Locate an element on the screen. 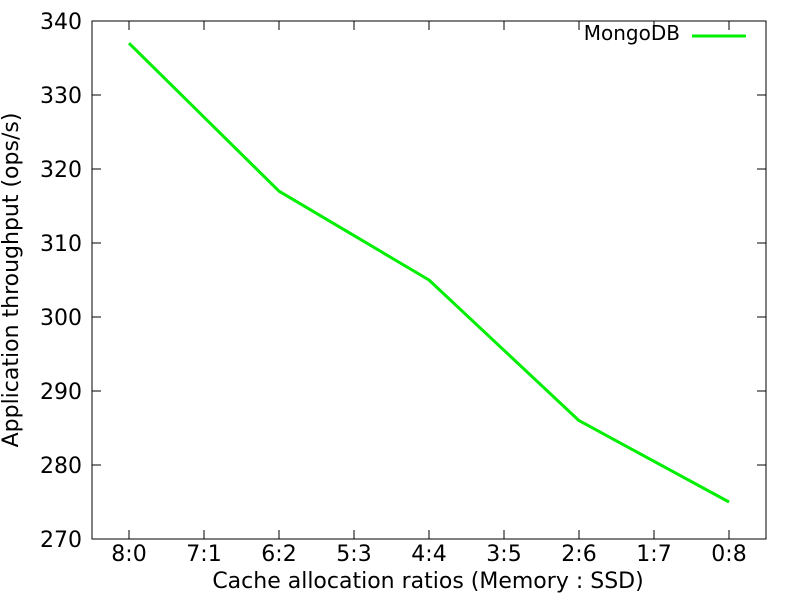  x-tick-label: 8:0 is located at coordinates (128, 554).